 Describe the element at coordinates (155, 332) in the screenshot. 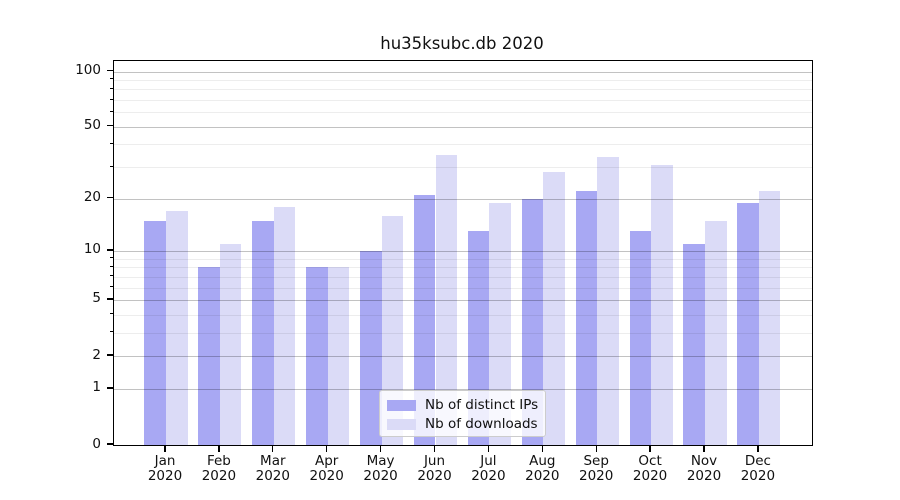

I see `bar-jan-distinct-ips` at that location.